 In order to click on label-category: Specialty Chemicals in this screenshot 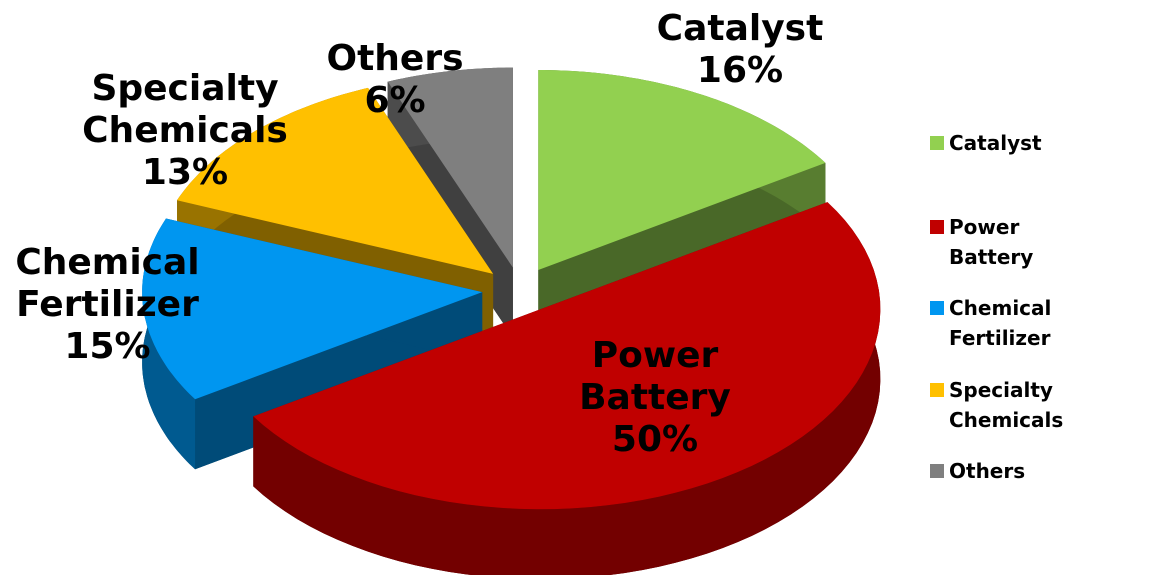, I will do `click(185, 109)`.